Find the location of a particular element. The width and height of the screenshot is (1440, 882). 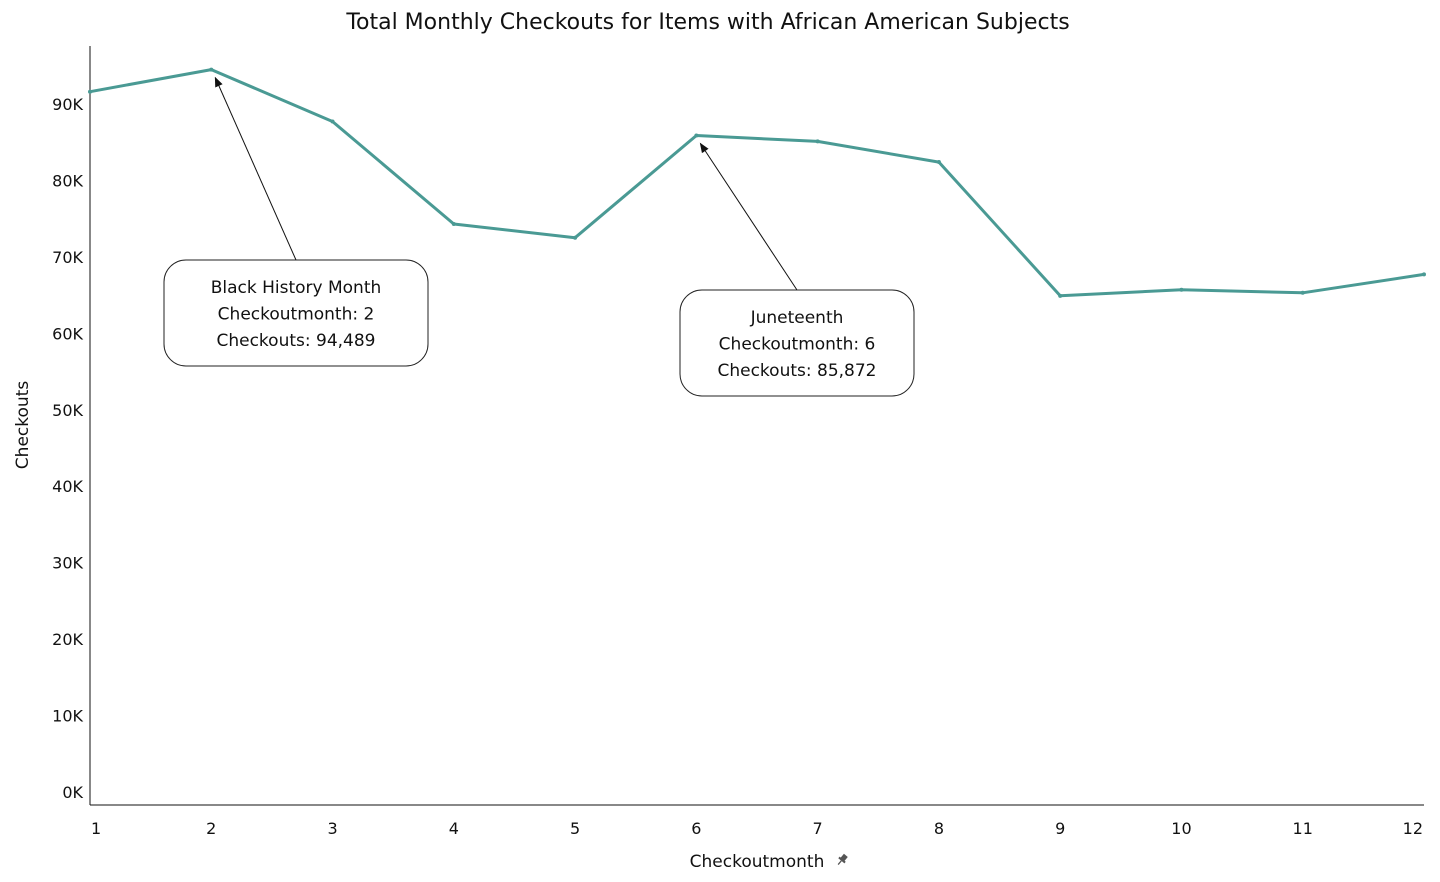

y-tick-label: 30K is located at coordinates (67, 563).